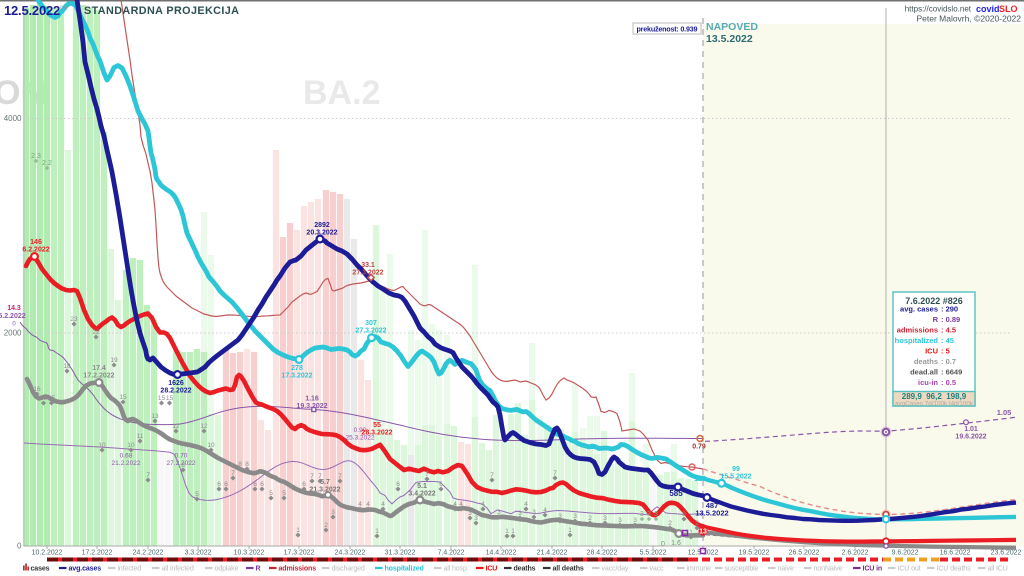 This screenshot has width=1024, height=576. I want to click on svg-text: 1626, so click(176, 383).